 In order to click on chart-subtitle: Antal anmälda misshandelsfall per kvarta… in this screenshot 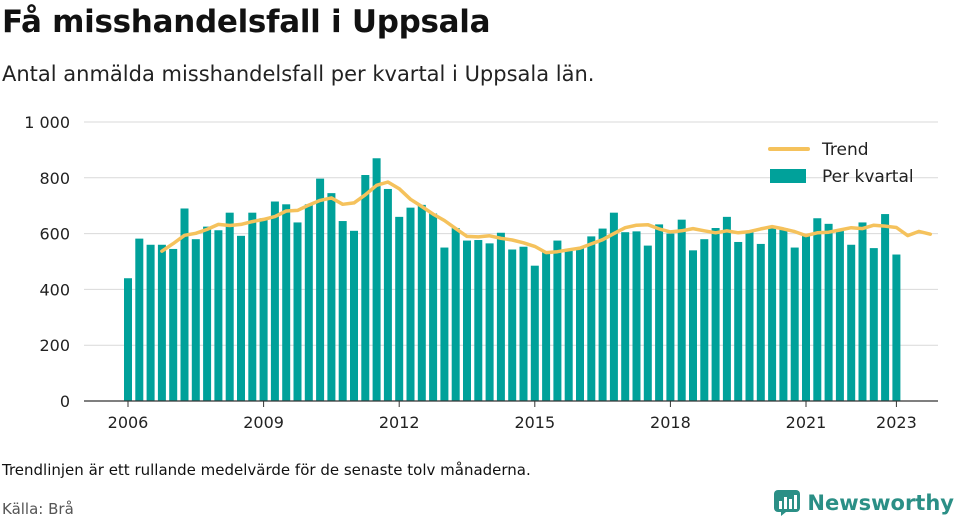, I will do `click(298, 74)`.